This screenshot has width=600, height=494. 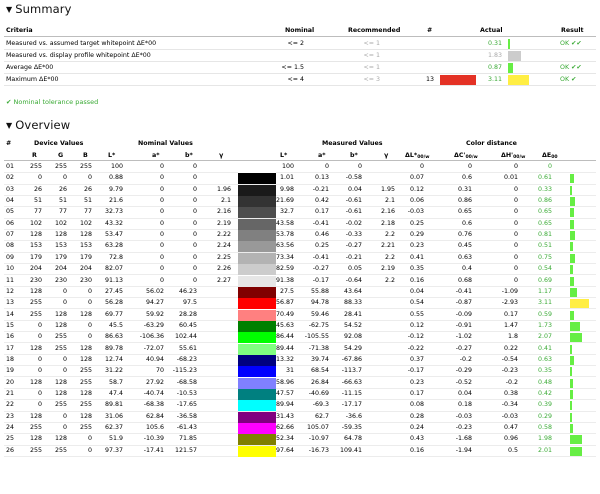 What do you see at coordinates (371, 67) in the screenshot?
I see `recommended-cell: <= 1` at bounding box center [371, 67].